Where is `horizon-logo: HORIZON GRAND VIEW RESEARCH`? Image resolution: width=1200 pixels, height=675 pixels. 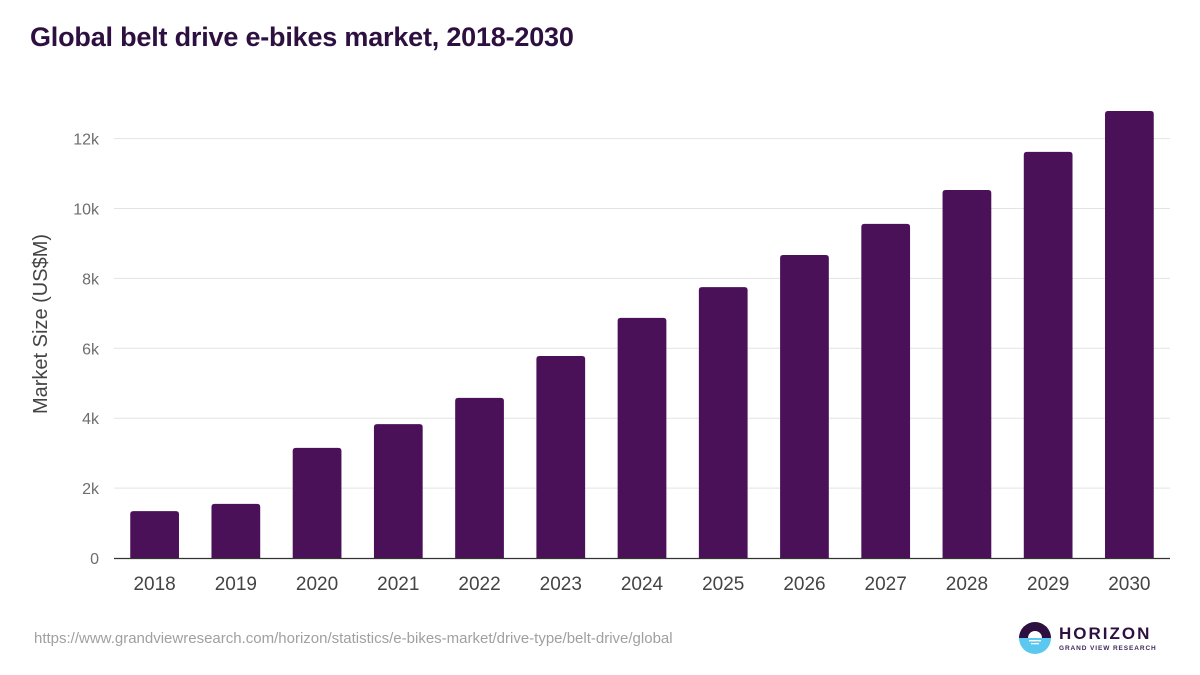
horizon-logo: HORIZON GRAND VIEW RESEARCH is located at coordinates (1088, 638).